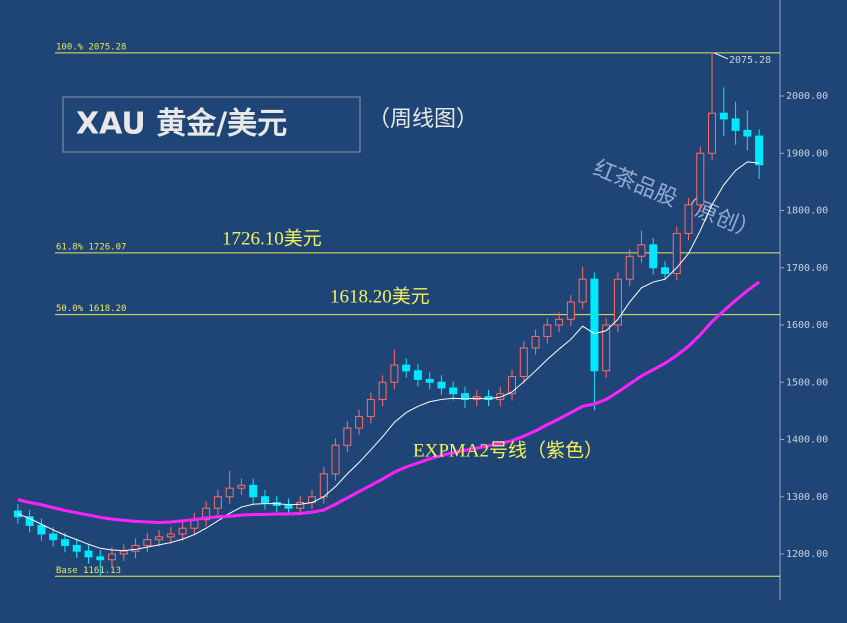 The width and height of the screenshot is (847, 623). What do you see at coordinates (423, 119) in the screenshot?
I see `chart-subtitle: （周线图）` at bounding box center [423, 119].